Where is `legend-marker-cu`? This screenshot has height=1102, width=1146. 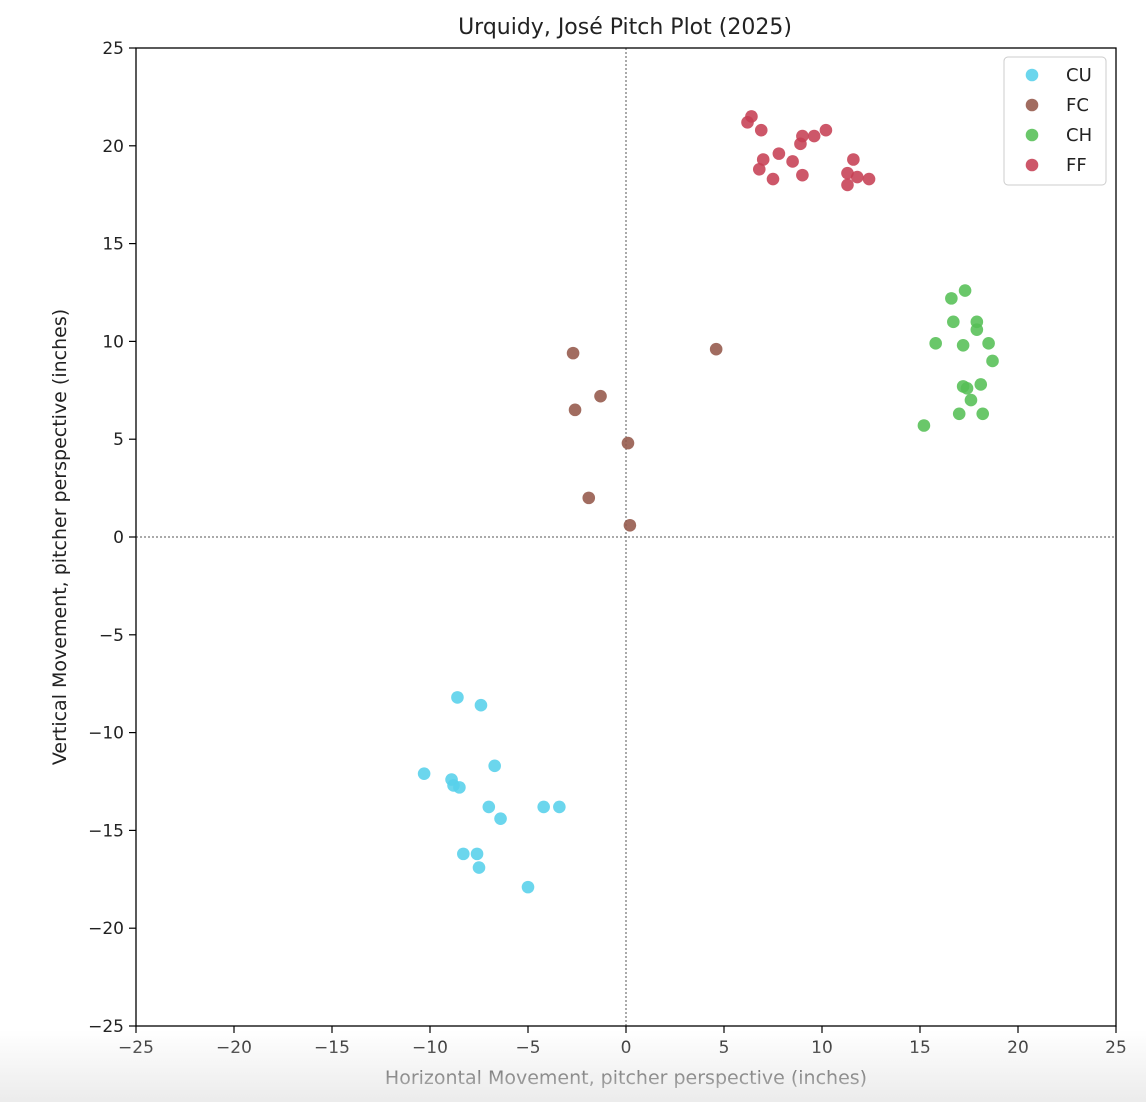 legend-marker-cu is located at coordinates (1032, 75).